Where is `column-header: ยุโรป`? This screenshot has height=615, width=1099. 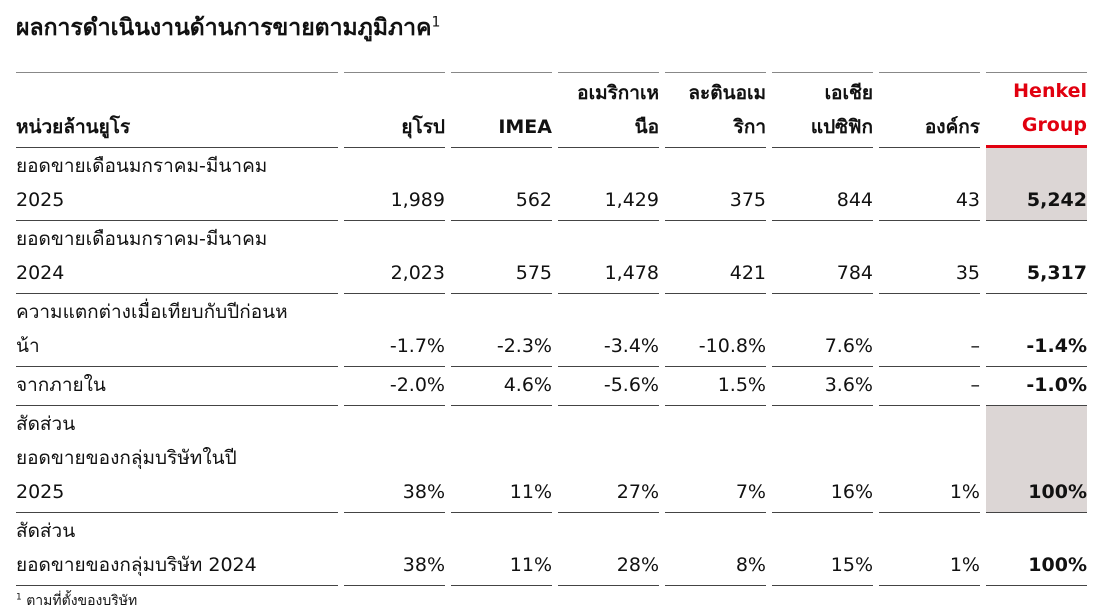
column-header: ยุโรป is located at coordinates (394, 110).